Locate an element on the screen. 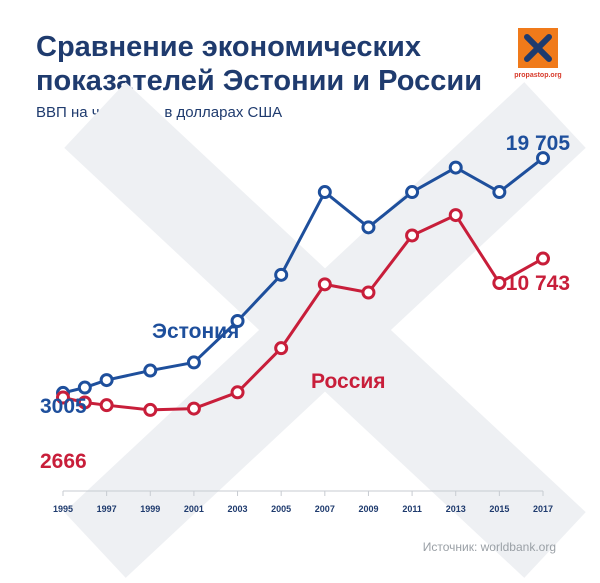  x-tick-label: 2001 is located at coordinates (194, 509).